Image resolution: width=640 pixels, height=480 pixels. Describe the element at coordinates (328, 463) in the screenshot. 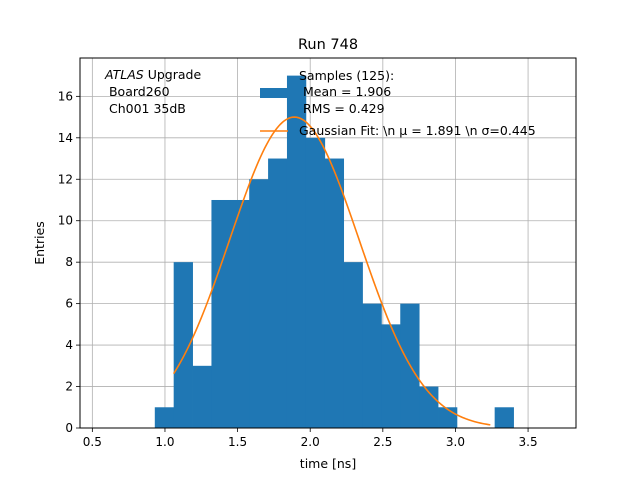

I see `x-axis-label: time [ns]` at that location.